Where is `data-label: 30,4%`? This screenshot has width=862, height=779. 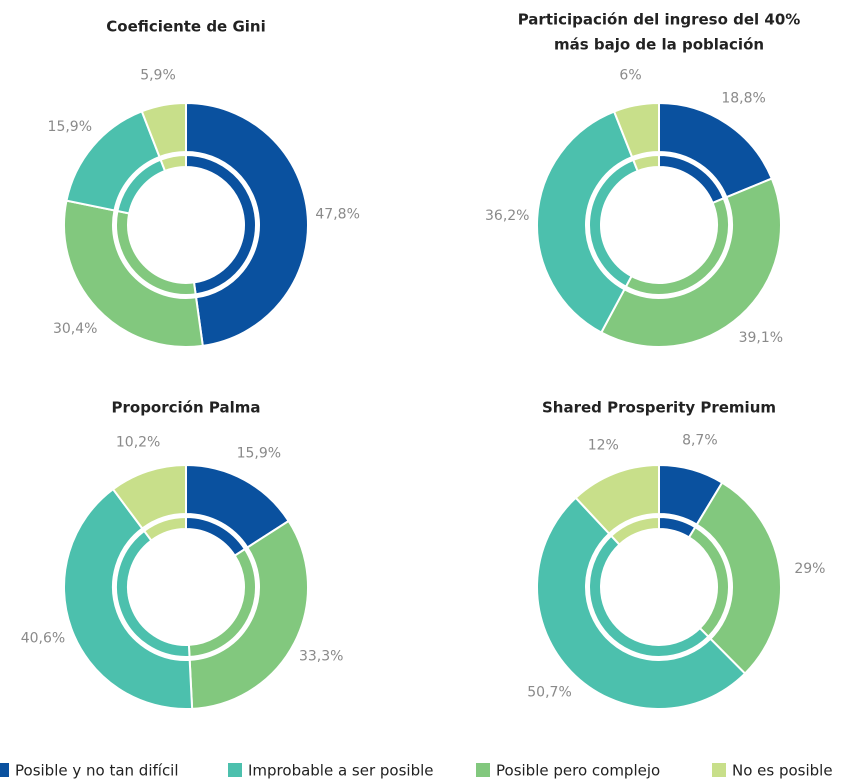 data-label: 30,4% is located at coordinates (75, 329).